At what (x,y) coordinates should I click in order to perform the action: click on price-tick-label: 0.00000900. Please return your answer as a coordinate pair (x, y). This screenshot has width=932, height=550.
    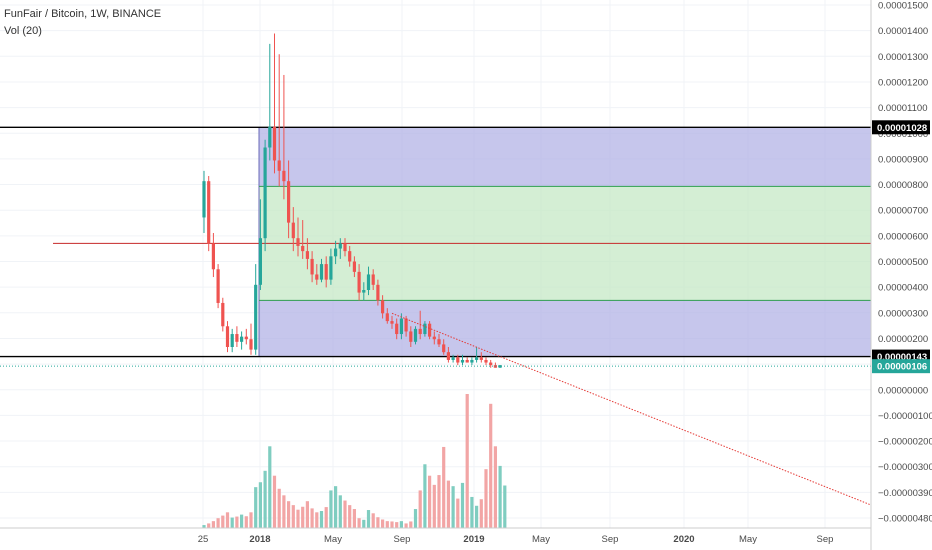
    Looking at the image, I should click on (903, 159).